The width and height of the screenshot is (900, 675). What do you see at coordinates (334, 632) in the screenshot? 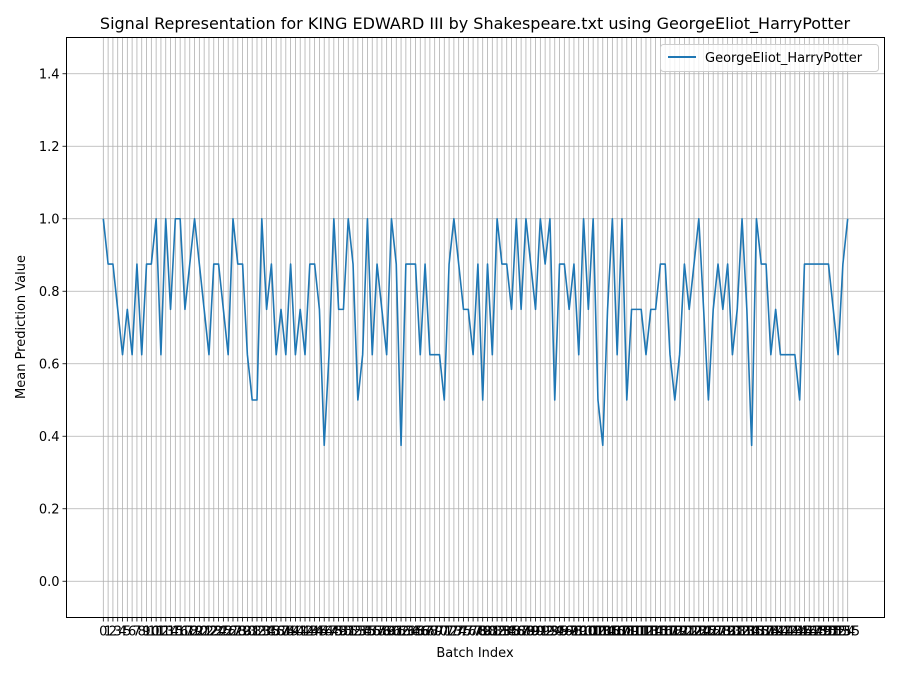
I see `x-tick-label: 48` at bounding box center [334, 632].